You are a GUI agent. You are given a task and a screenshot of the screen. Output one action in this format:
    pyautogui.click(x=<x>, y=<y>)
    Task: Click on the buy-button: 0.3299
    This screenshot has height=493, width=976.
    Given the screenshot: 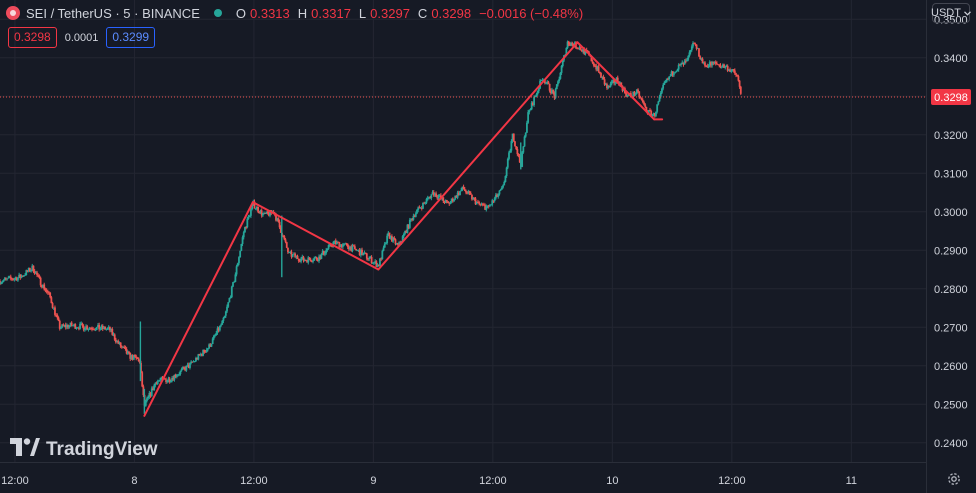 What is the action you would take?
    pyautogui.click(x=131, y=37)
    